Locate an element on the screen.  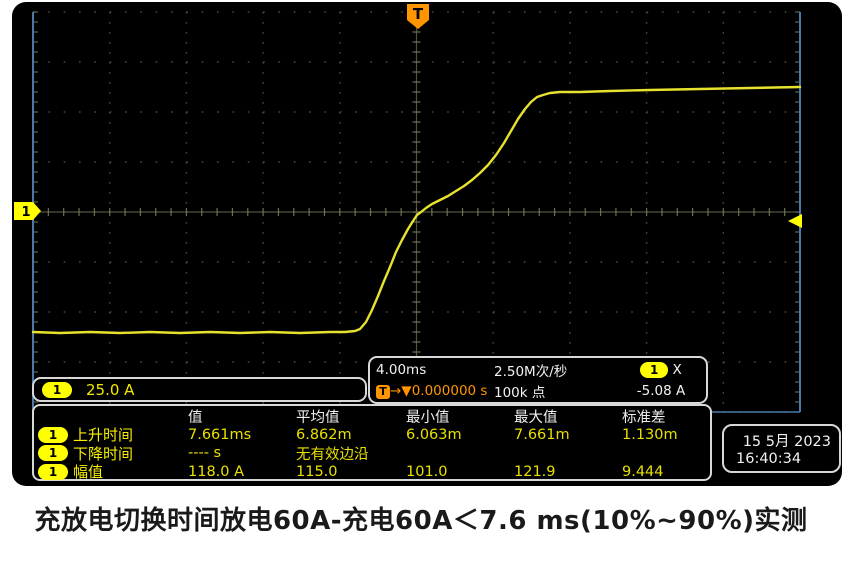
channel1-scale-box: 1 25.0 A is located at coordinates (199, 389).